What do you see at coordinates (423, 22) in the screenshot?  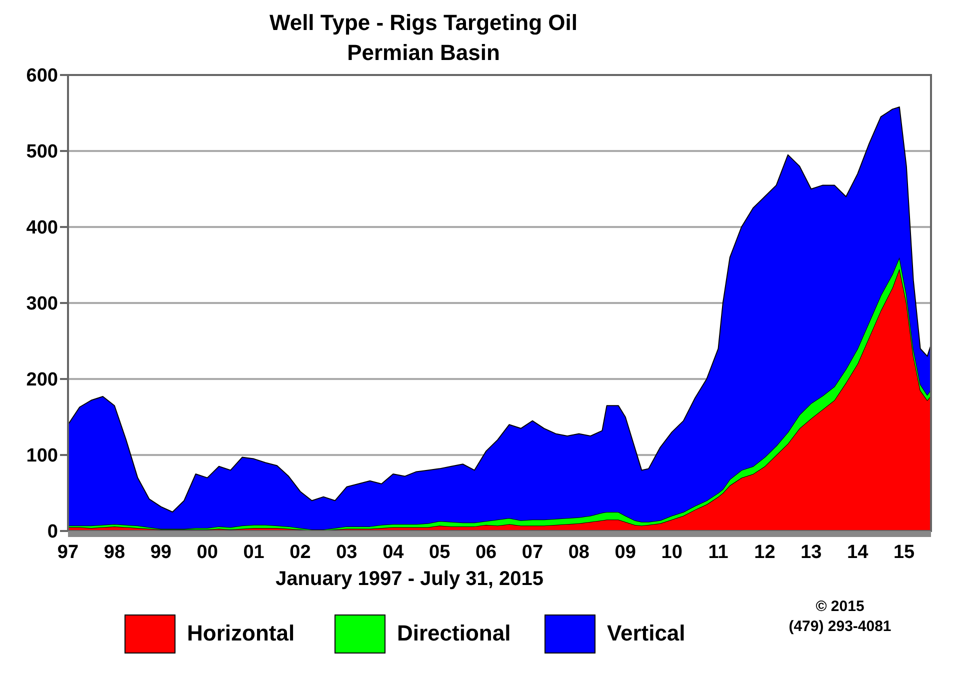 I see `chart-title: Well Type - Rigs Targeting Oil` at bounding box center [423, 22].